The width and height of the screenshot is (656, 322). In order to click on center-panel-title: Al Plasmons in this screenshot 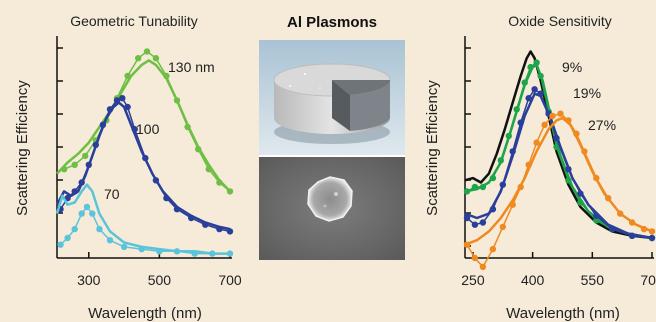, I will do `click(332, 22)`.